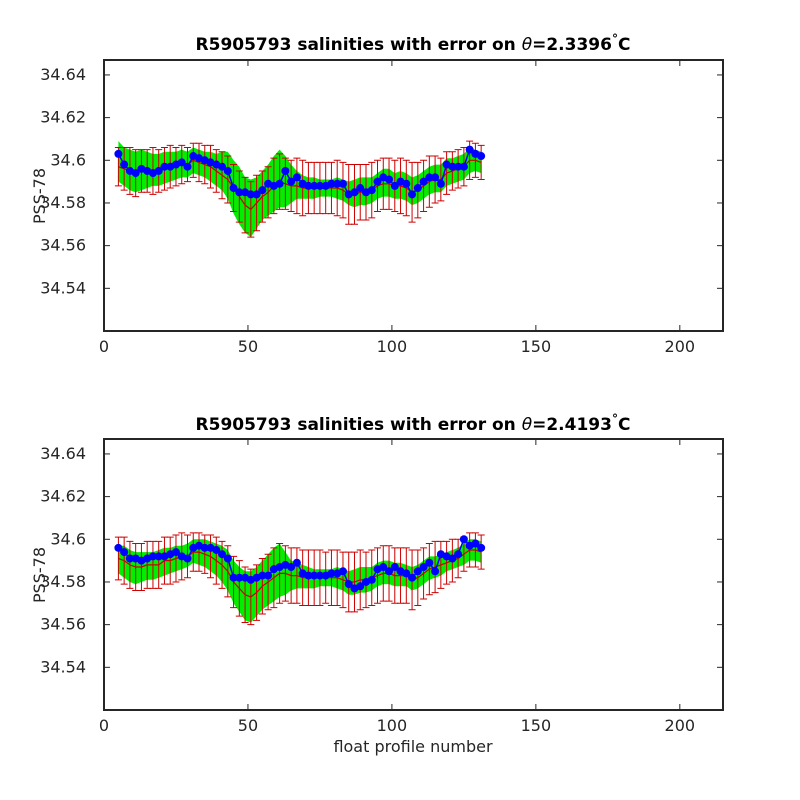  I want to click on top-y-axis-label: PSS-78, so click(39, 196).